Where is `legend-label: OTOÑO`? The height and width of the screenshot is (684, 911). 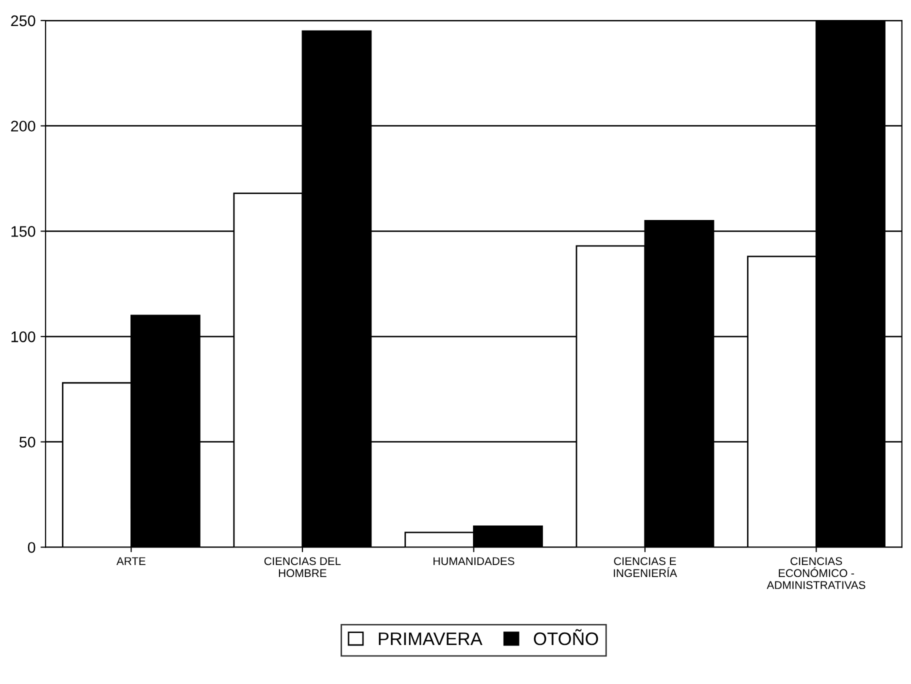 legend-label: OTOÑO is located at coordinates (566, 637).